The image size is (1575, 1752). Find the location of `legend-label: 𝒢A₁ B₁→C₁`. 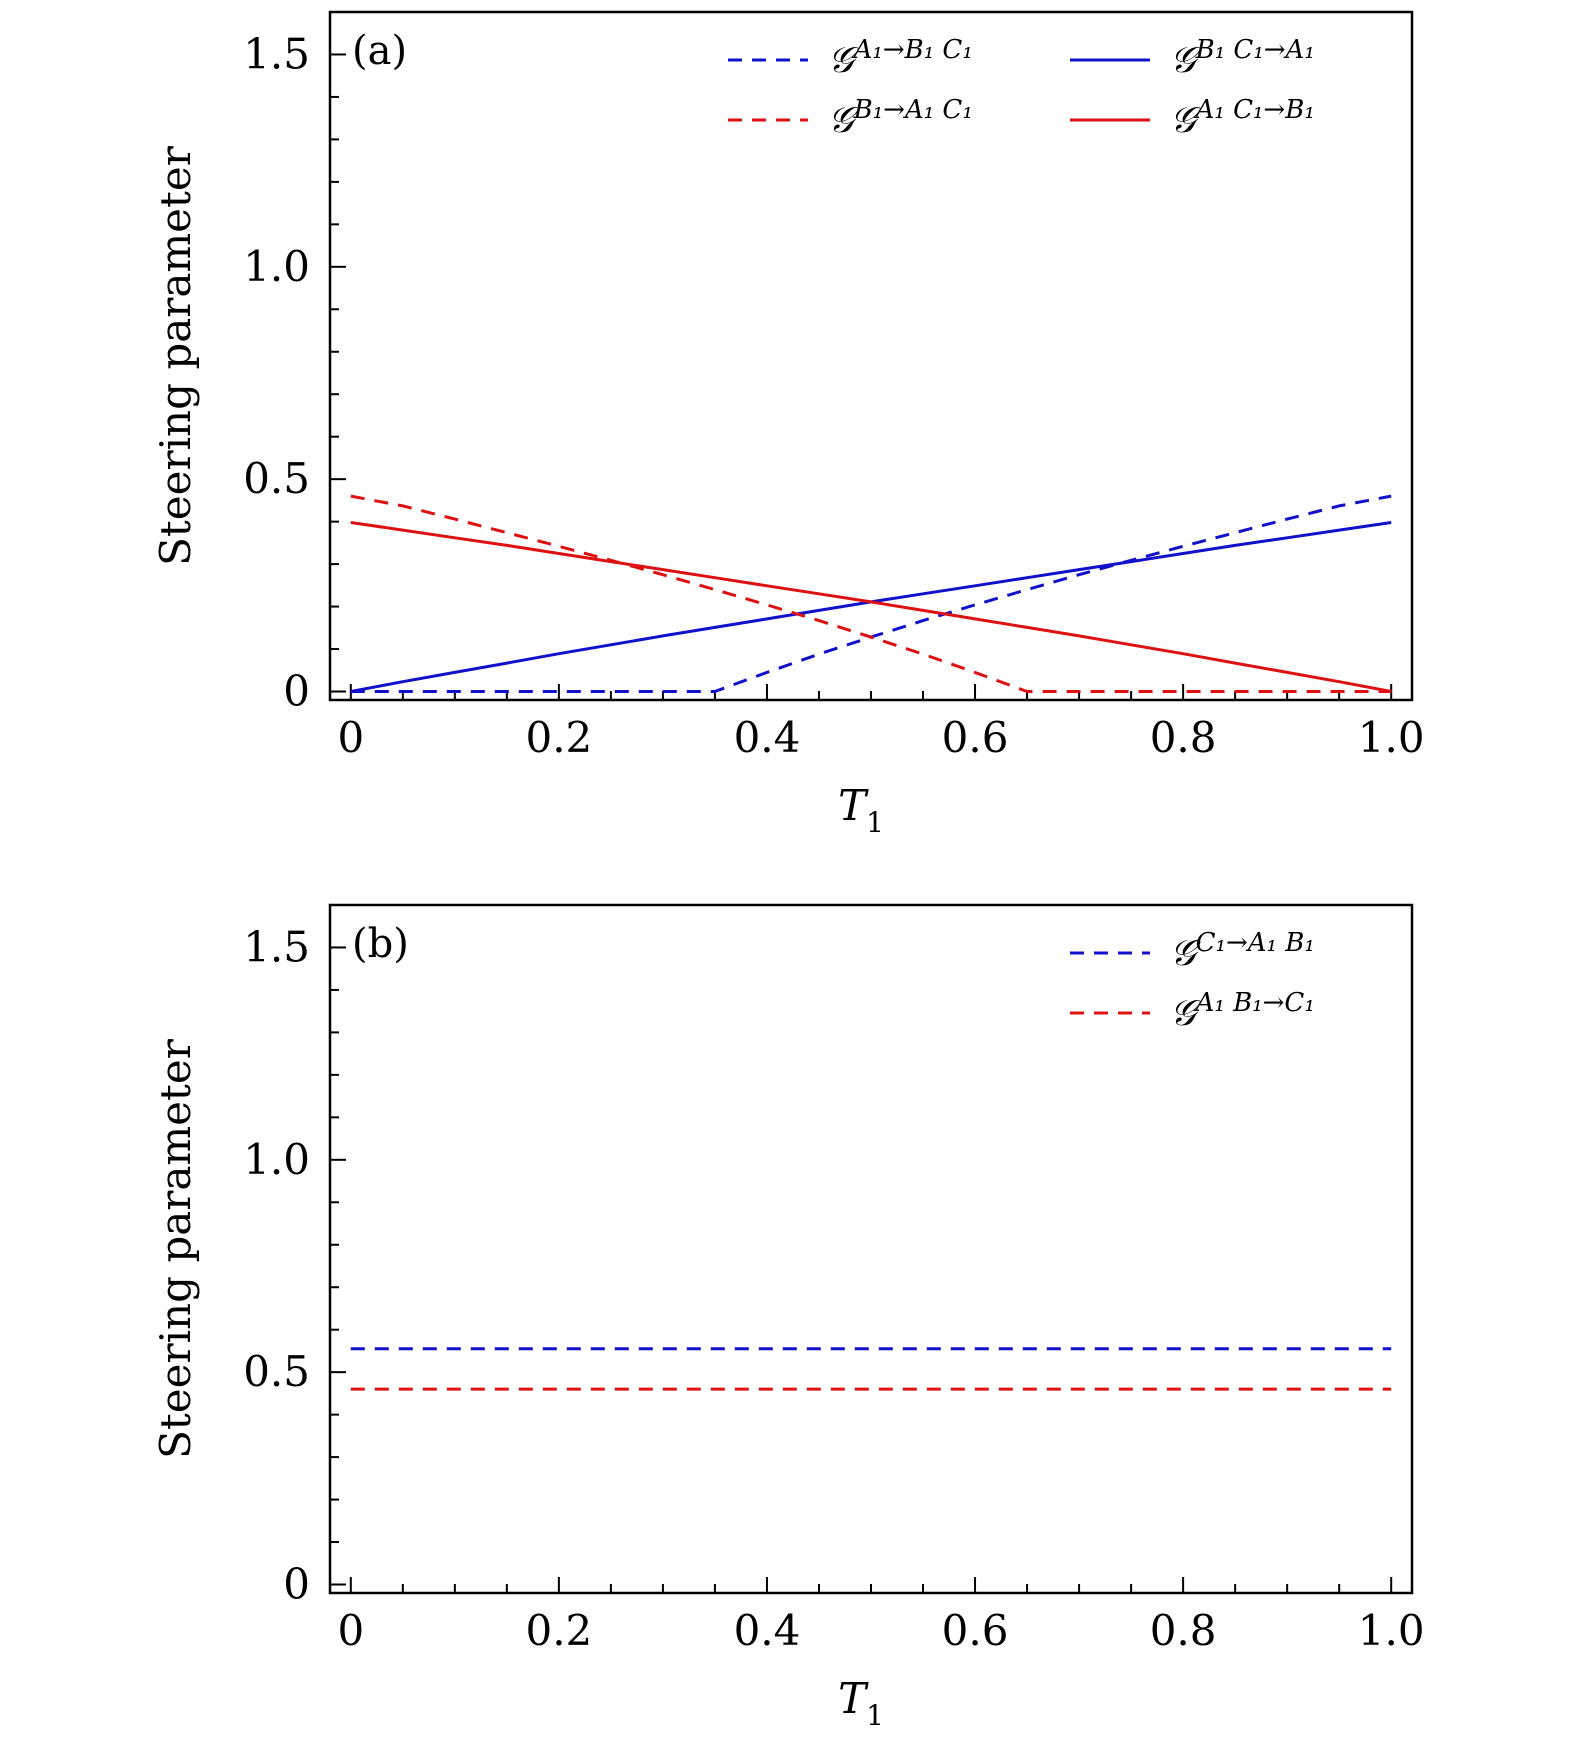

legend-label: 𝒢A₁ B₁→C₁ is located at coordinates (1242, 1011).